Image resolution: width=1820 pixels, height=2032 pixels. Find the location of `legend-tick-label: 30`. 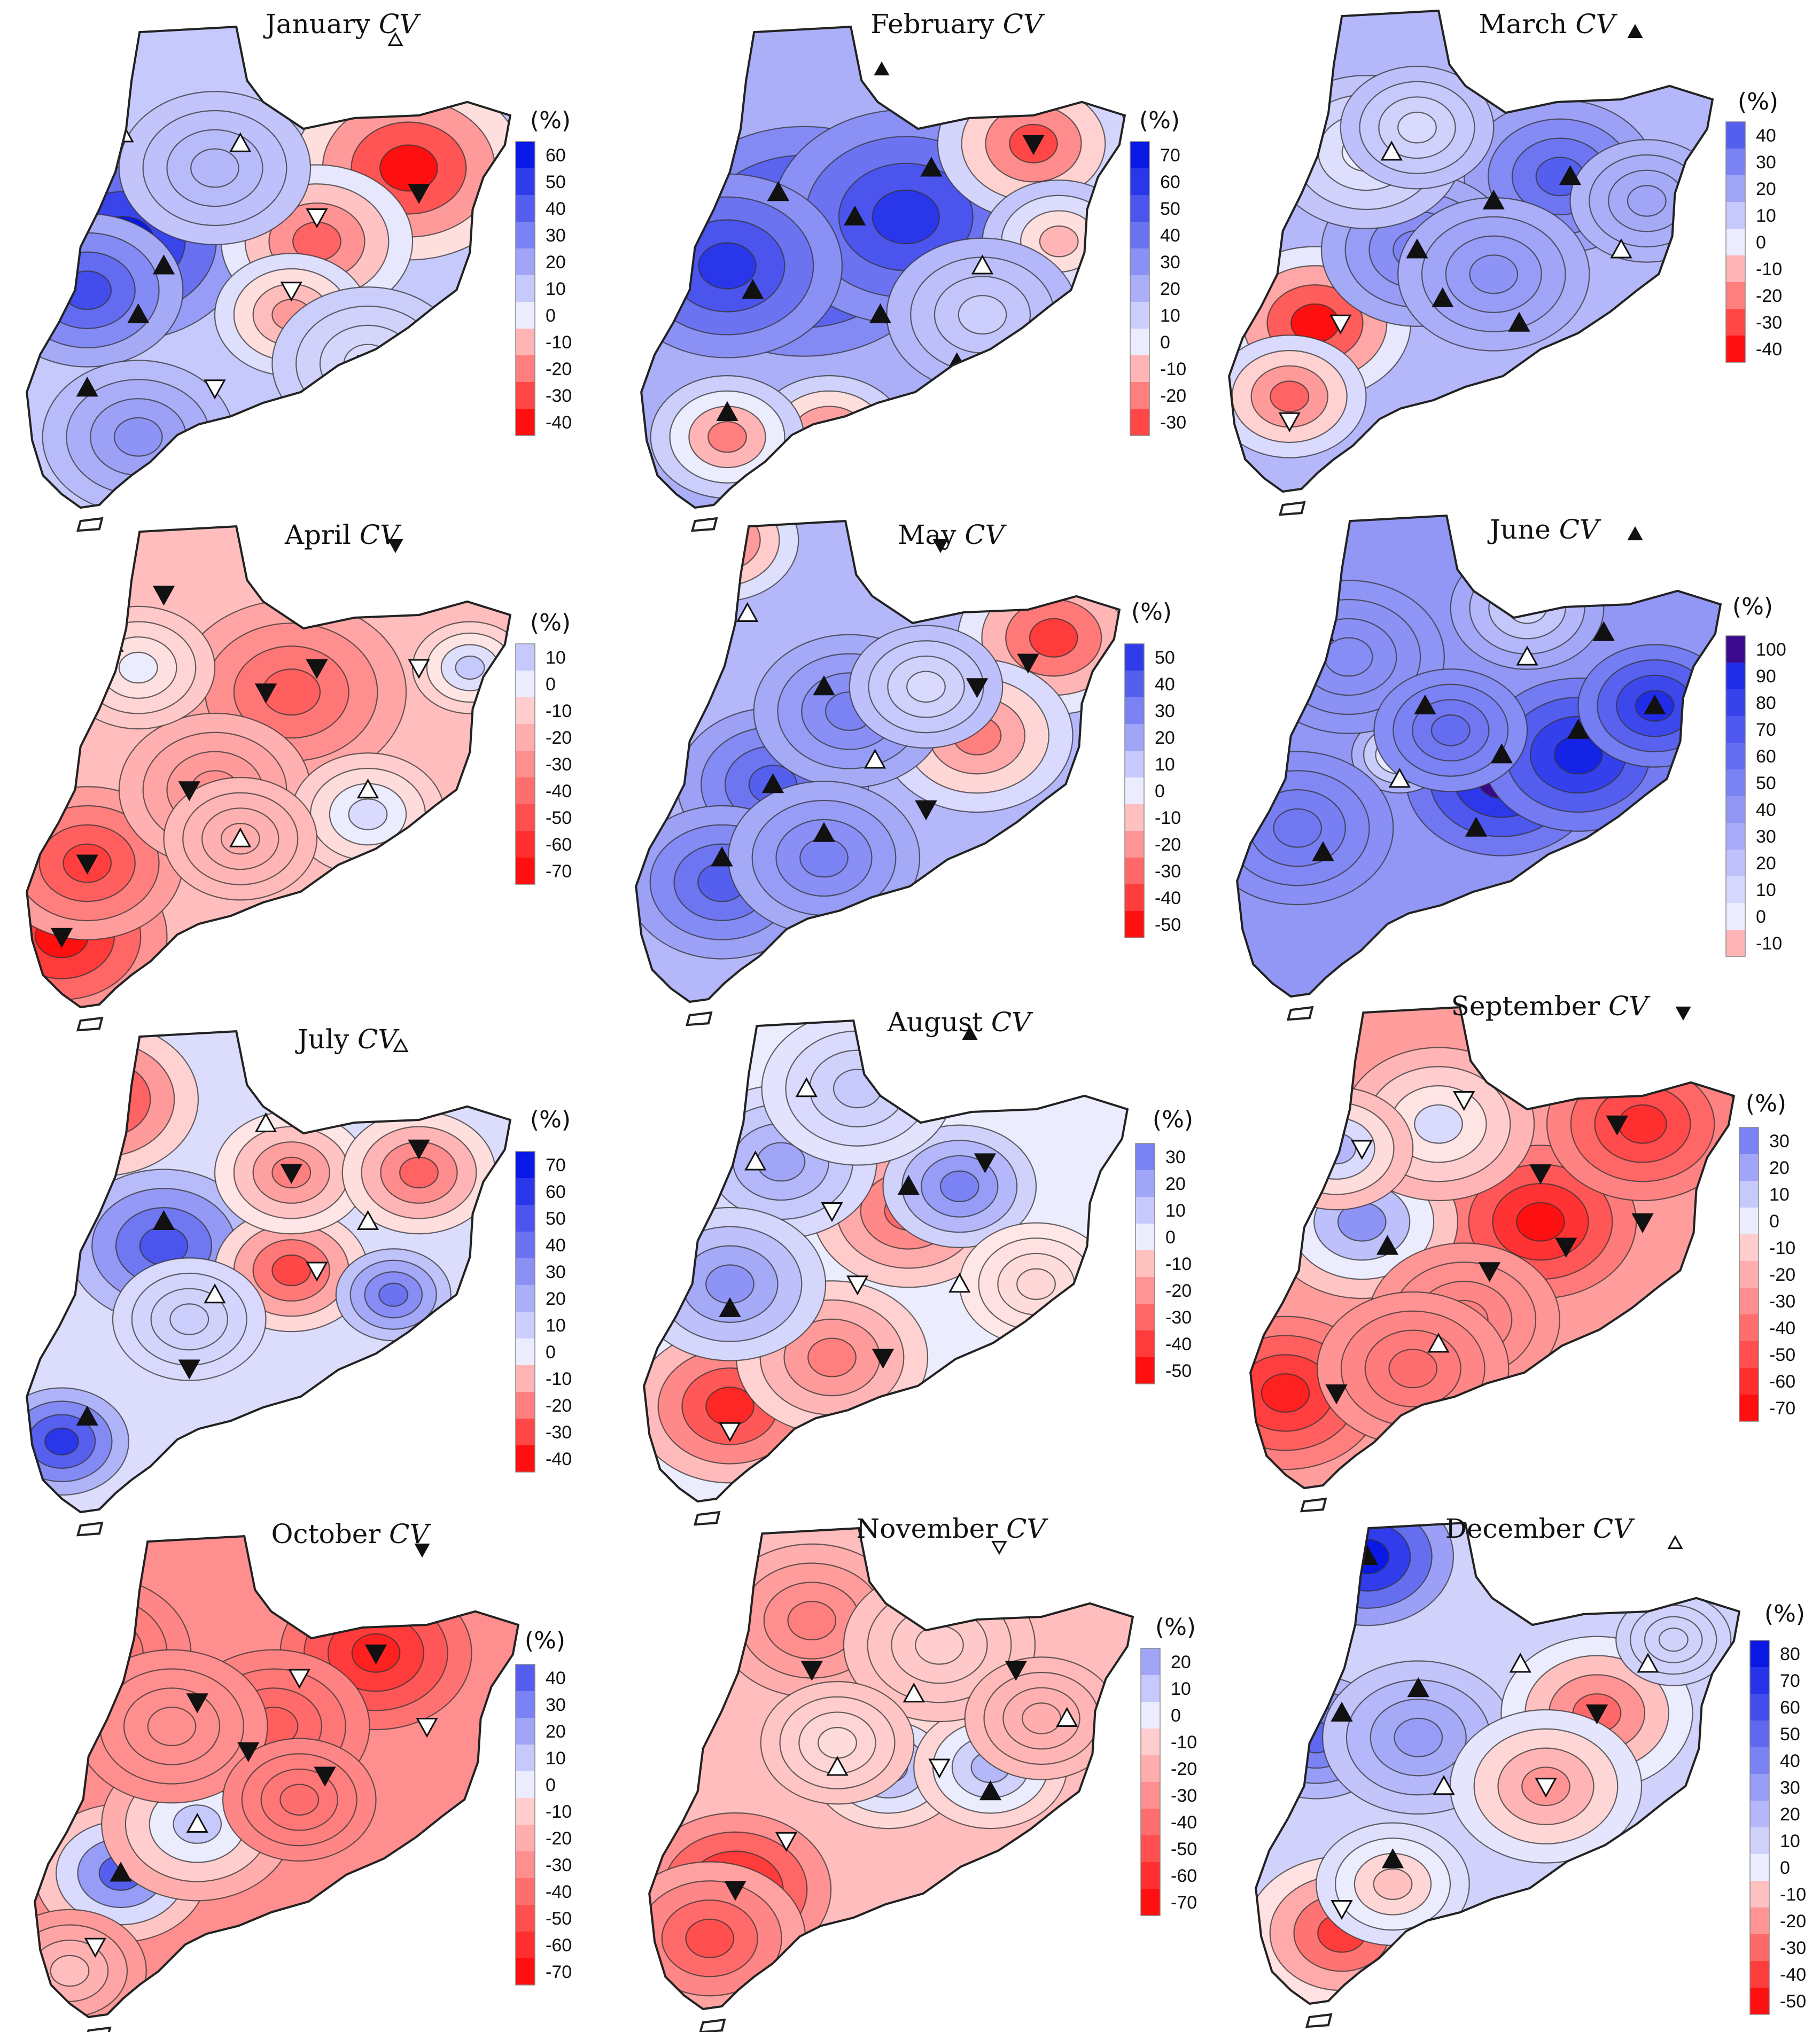

legend-tick-label: 30 is located at coordinates (1766, 837).